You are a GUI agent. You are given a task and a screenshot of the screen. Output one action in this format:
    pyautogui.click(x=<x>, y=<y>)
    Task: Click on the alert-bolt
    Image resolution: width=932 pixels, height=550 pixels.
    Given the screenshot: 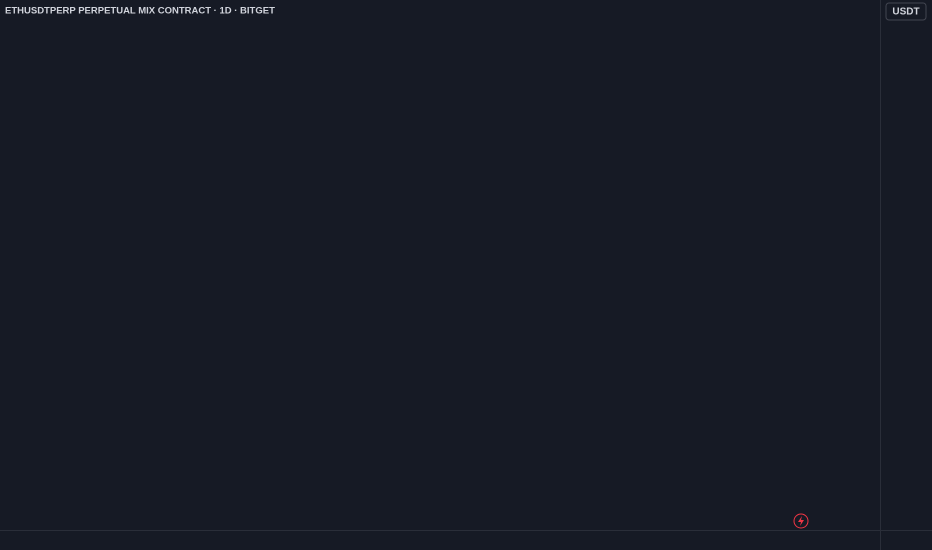 What is the action you would take?
    pyautogui.click(x=801, y=521)
    